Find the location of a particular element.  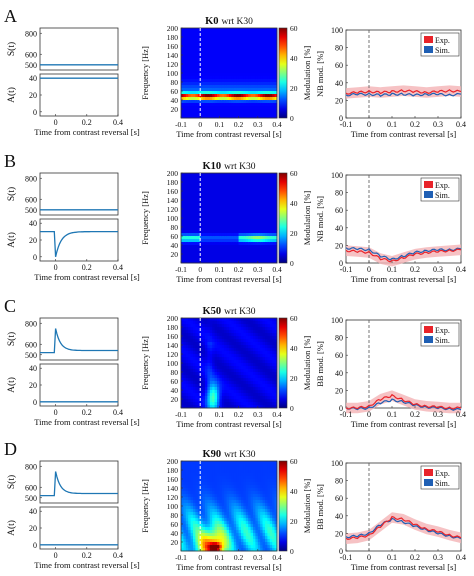

mod-y-tick-label: 0 is located at coordinates (341, 408).